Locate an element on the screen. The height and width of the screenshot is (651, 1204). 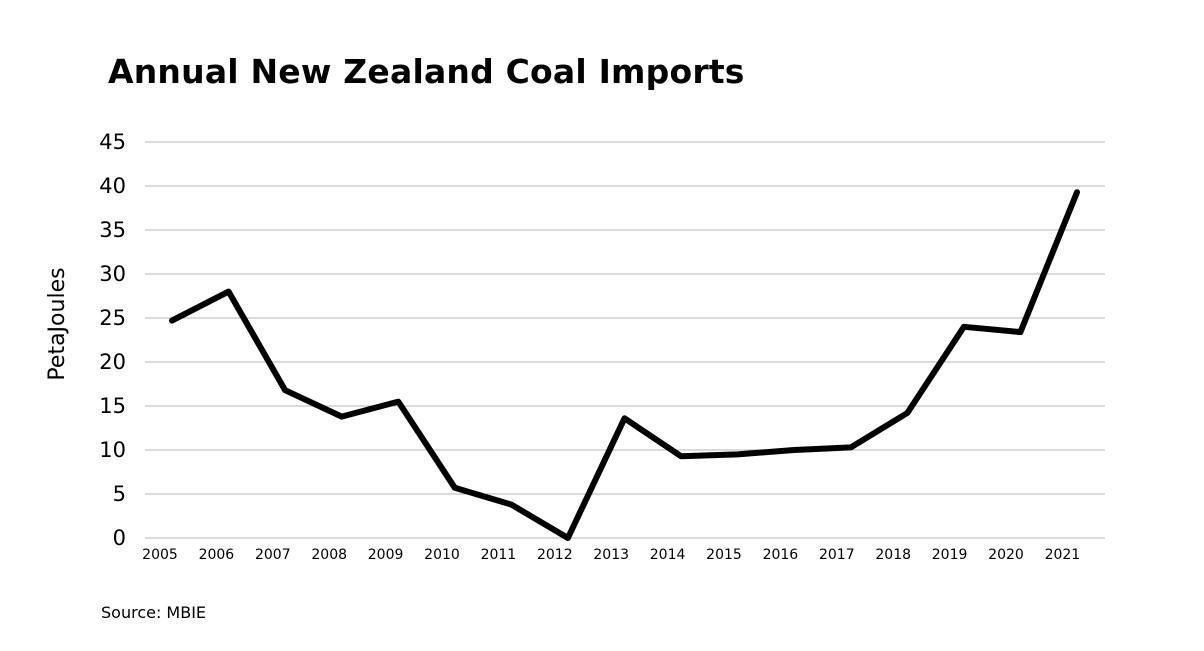
source-note: Source: MBIE is located at coordinates (154, 612).